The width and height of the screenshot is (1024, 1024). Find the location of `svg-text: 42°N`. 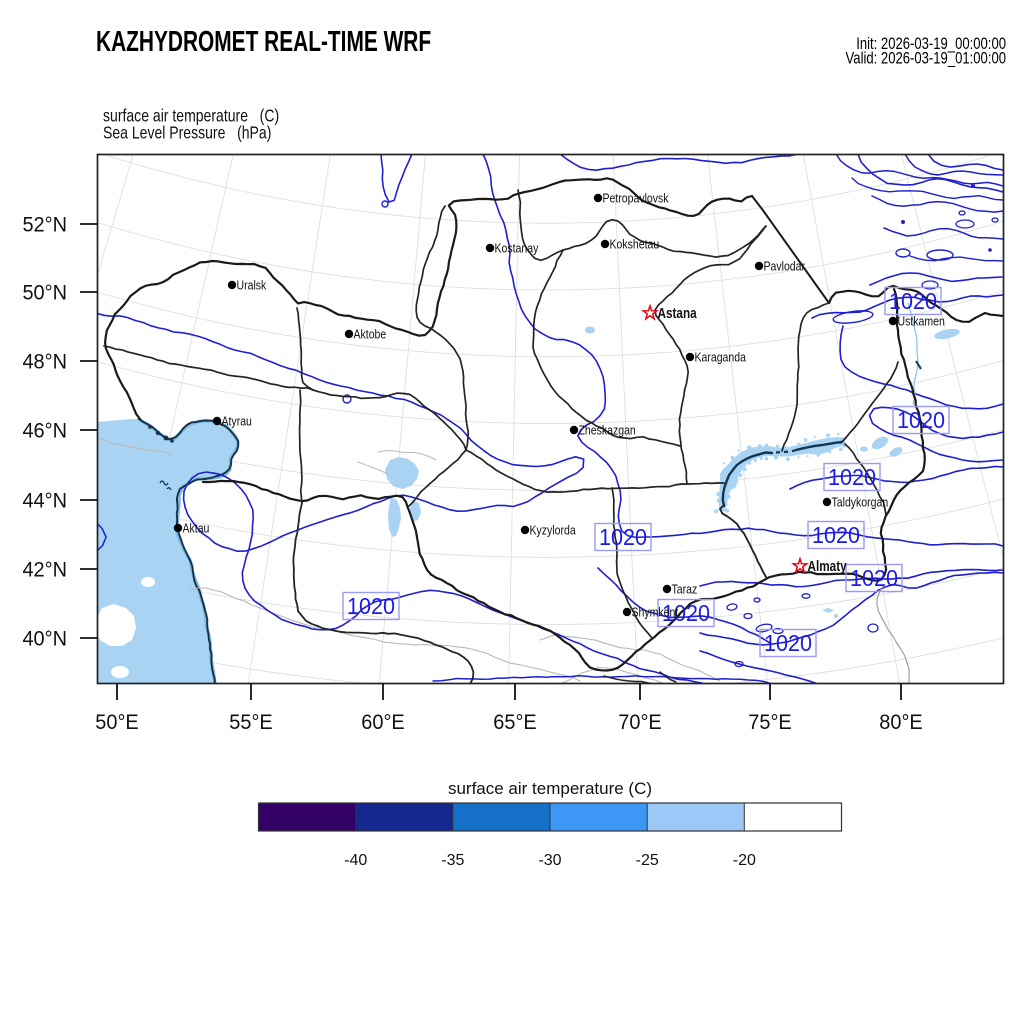

svg-text: 42°N is located at coordinates (44, 570).